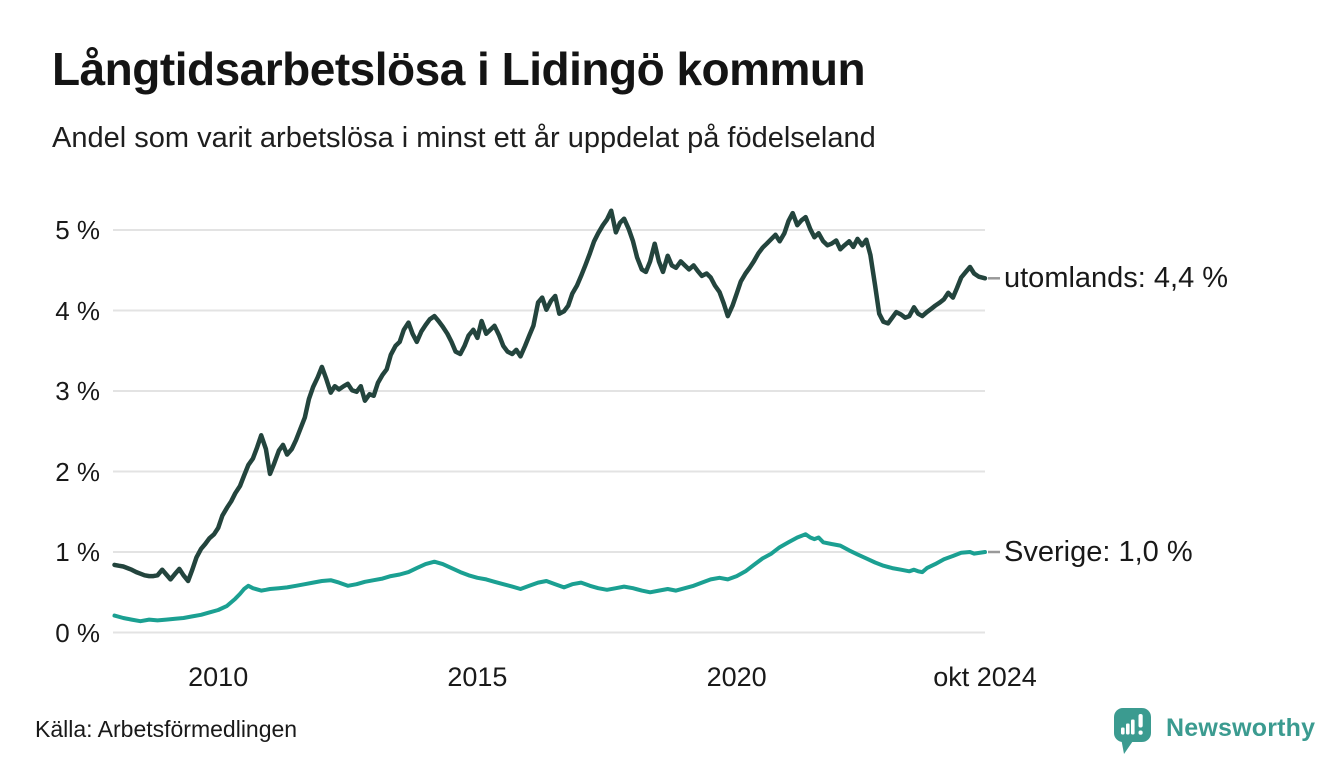 The height and width of the screenshot is (780, 1340). I want to click on newsworthy-brand: Newsworthy, so click(1214, 732).